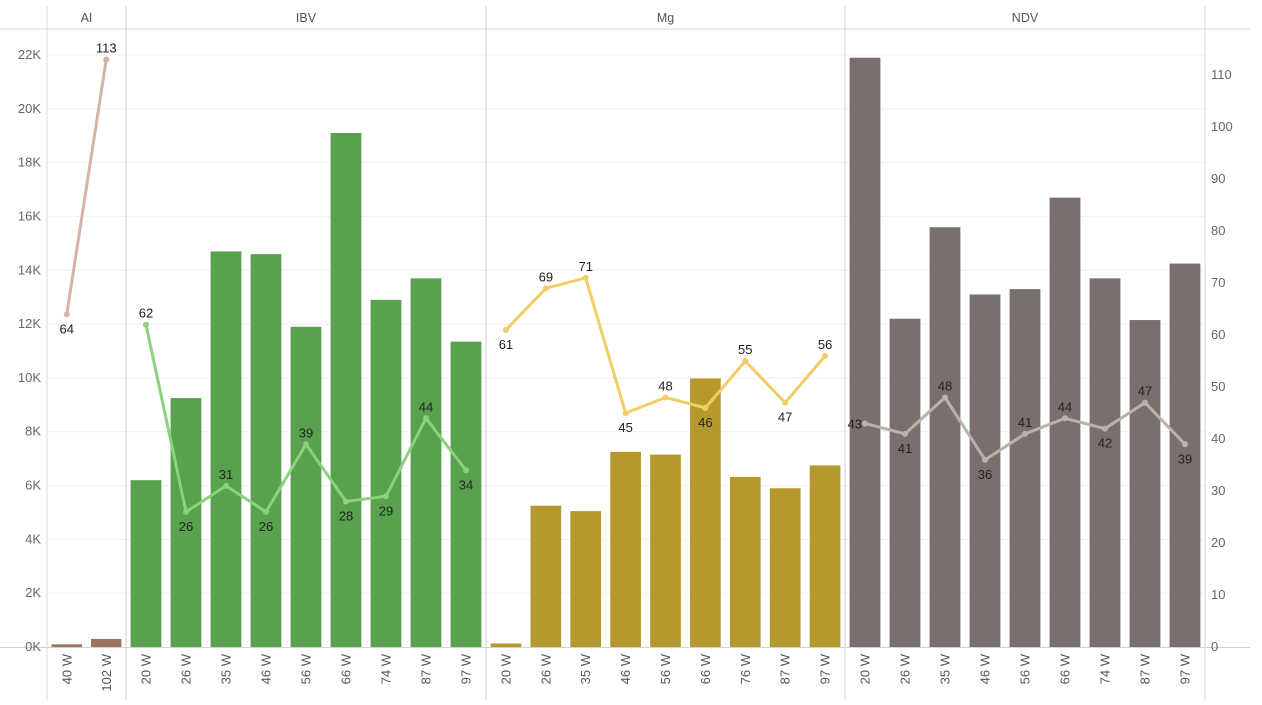  What do you see at coordinates (346, 515) in the screenshot?
I see `data-label: 28` at bounding box center [346, 515].